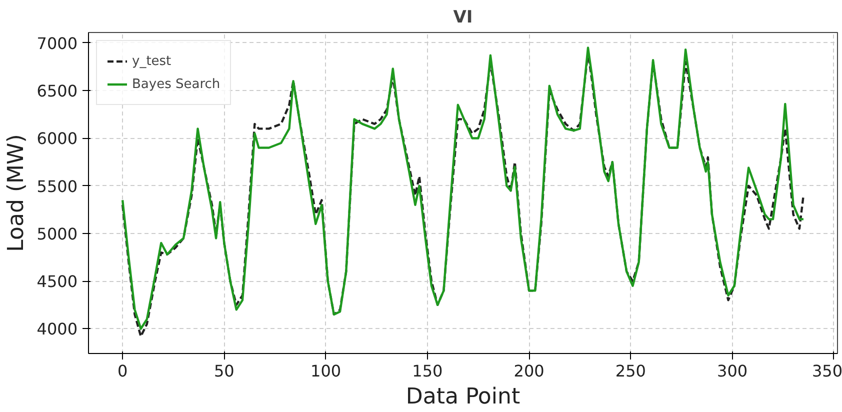 This screenshot has width=842, height=412. I want to click on y-tick-label: 6000, so click(57, 138).